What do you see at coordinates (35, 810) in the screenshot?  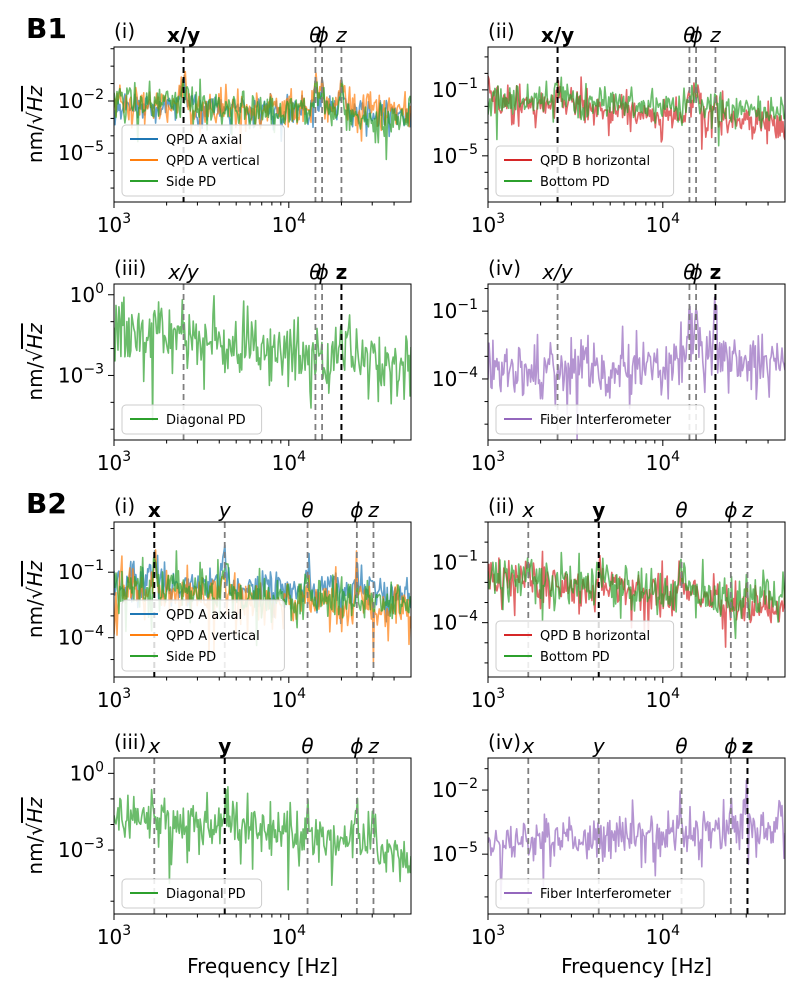 I see `y-axis-title-hz: Hz` at bounding box center [35, 810].